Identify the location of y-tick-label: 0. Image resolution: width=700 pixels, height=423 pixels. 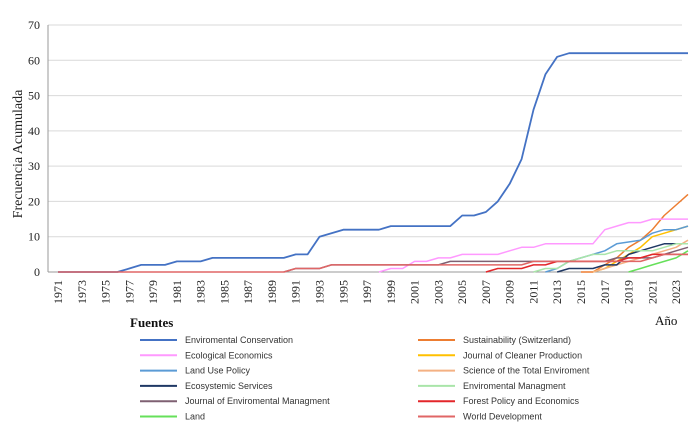
(37, 272).